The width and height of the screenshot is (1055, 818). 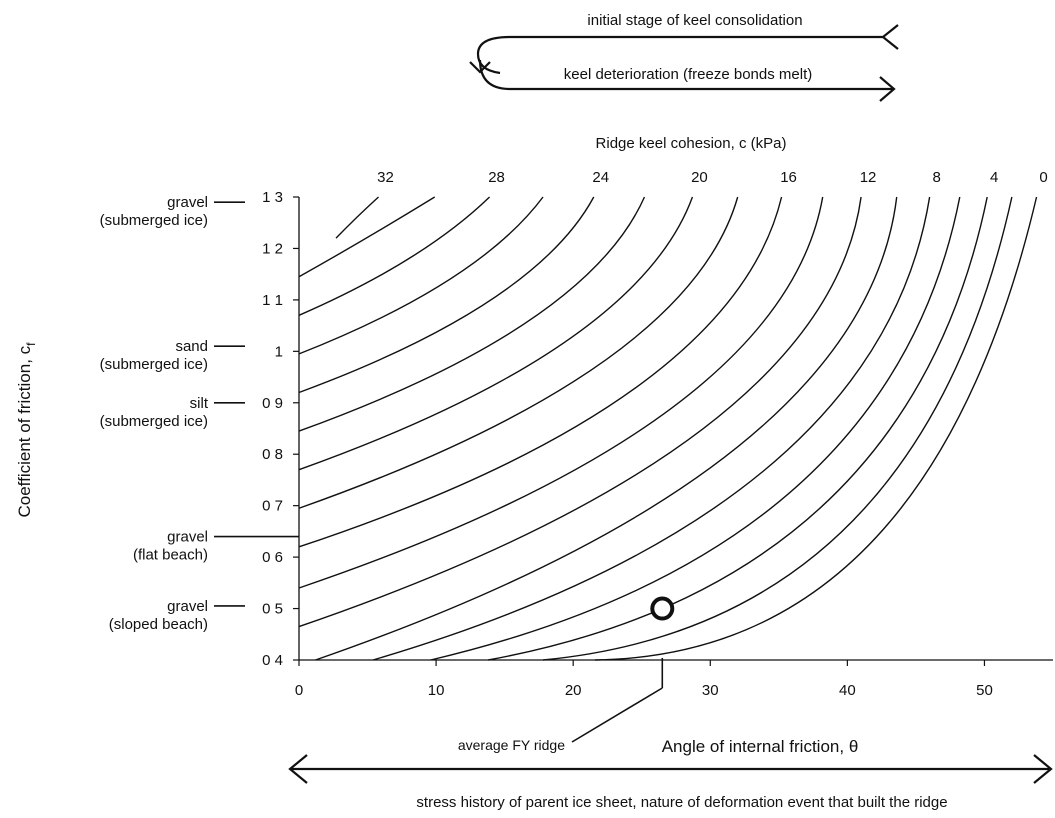 What do you see at coordinates (788, 177) in the screenshot?
I see `top-tick-label: 16` at bounding box center [788, 177].